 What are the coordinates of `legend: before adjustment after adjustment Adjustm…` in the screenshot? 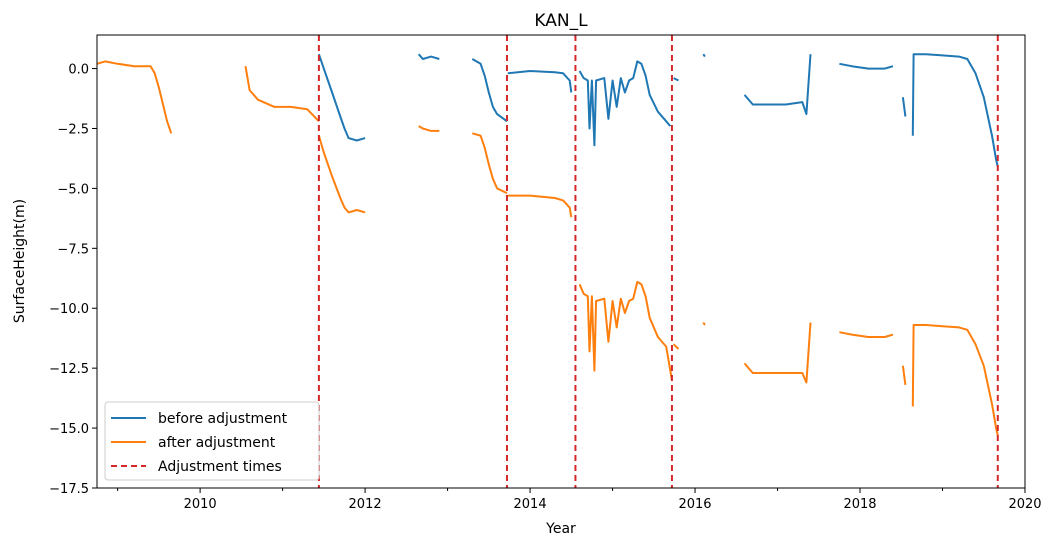 It's located at (212, 441).